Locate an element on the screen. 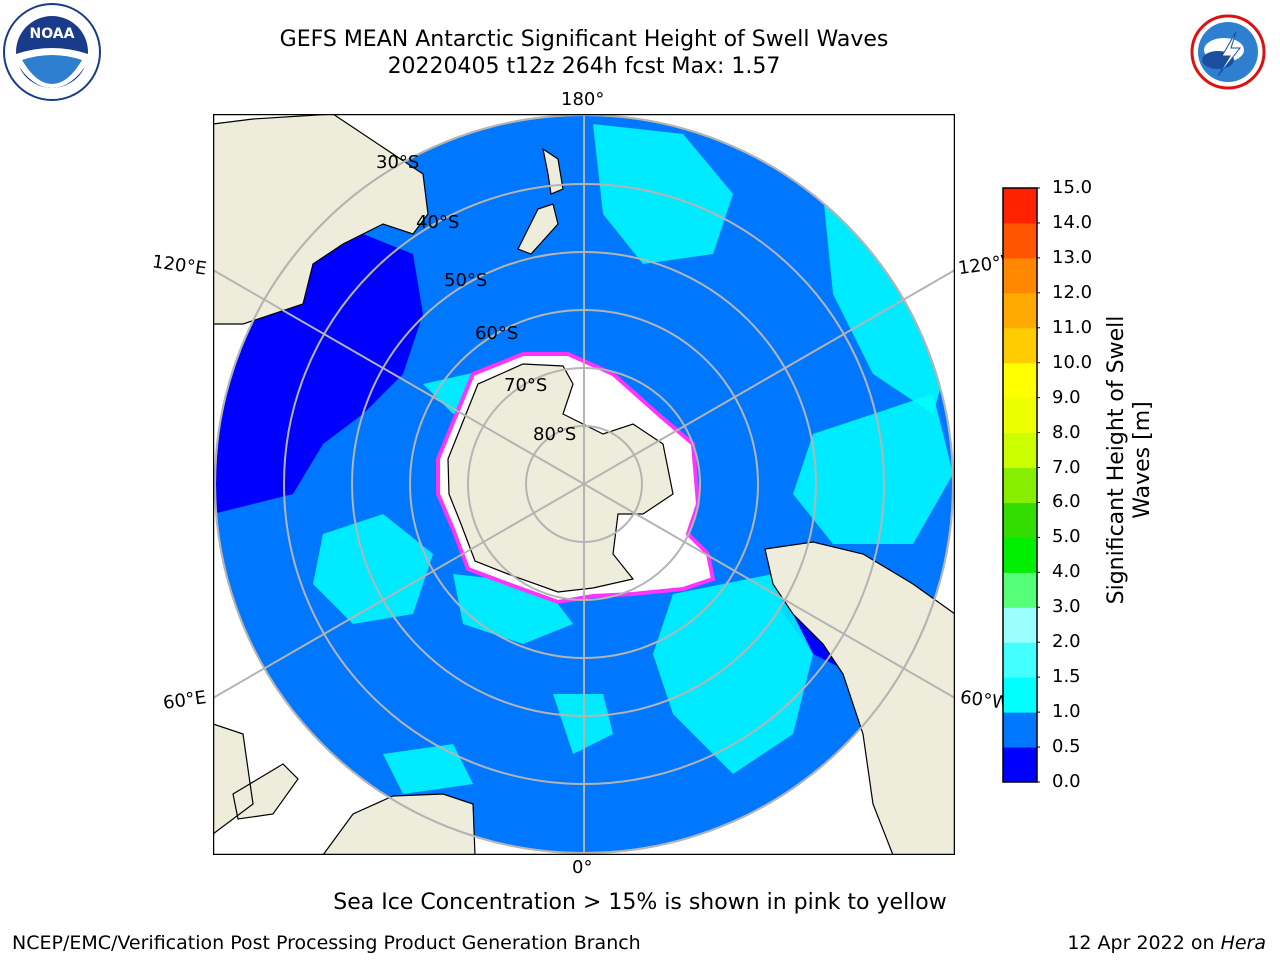  south-america-land is located at coordinates (859, 698).